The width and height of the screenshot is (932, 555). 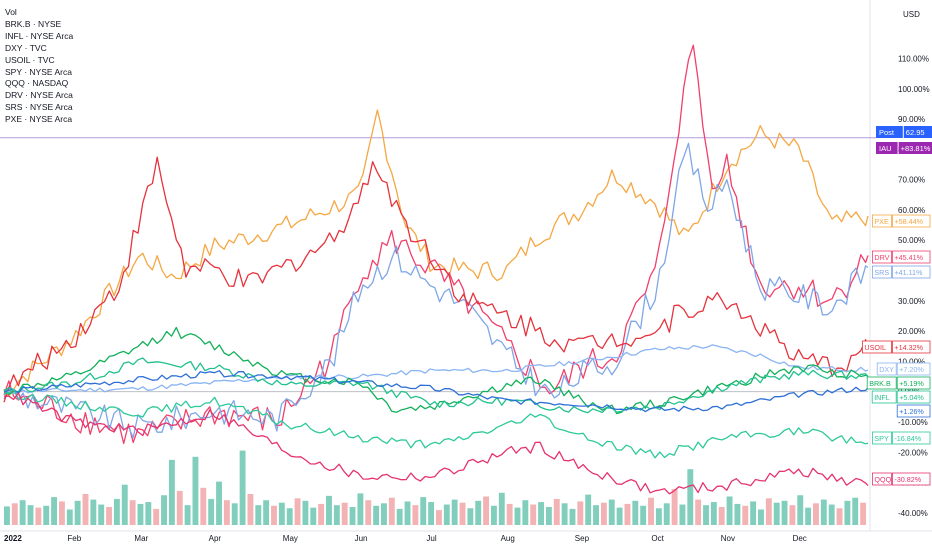 What do you see at coordinates (913, 513) in the screenshot?
I see `y-tick-label: -40.00%` at bounding box center [913, 513].